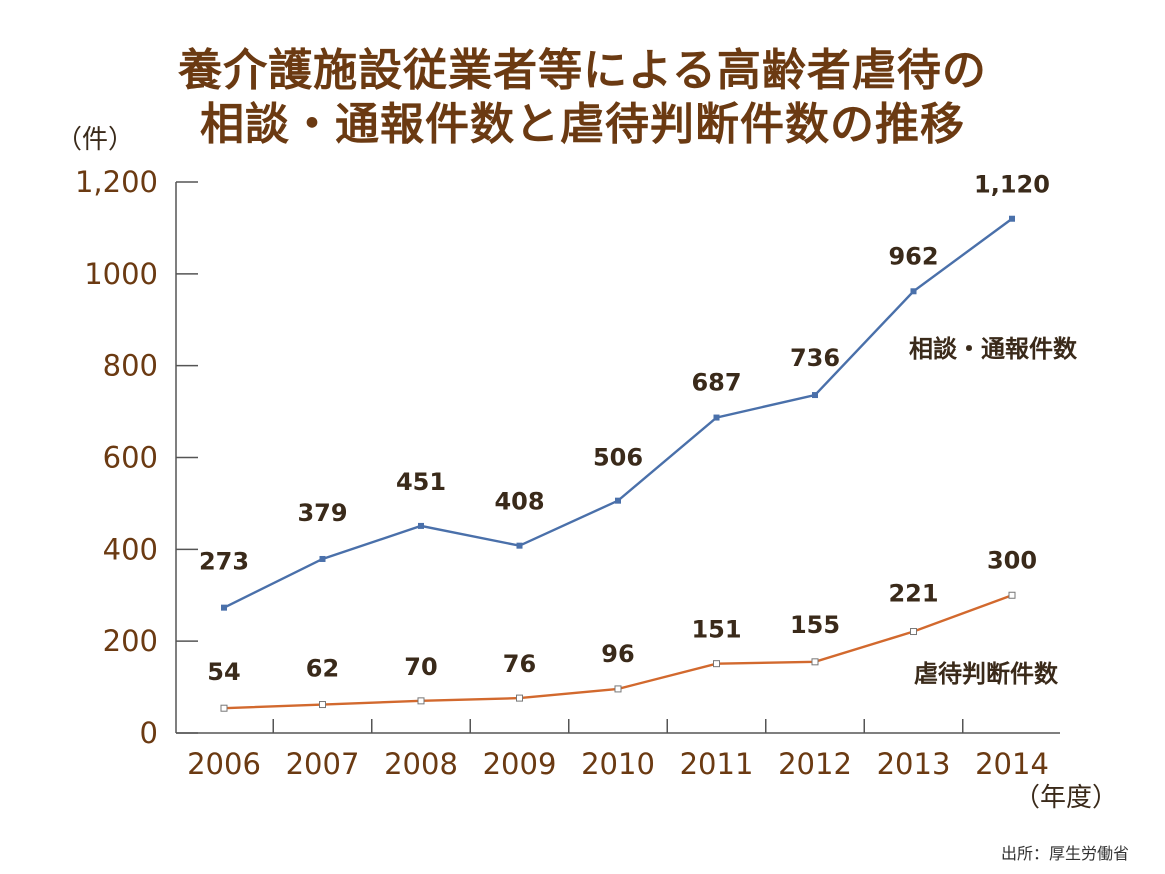 The width and height of the screenshot is (1165, 874). I want to click on x-tick-label: 2012, so click(815, 764).